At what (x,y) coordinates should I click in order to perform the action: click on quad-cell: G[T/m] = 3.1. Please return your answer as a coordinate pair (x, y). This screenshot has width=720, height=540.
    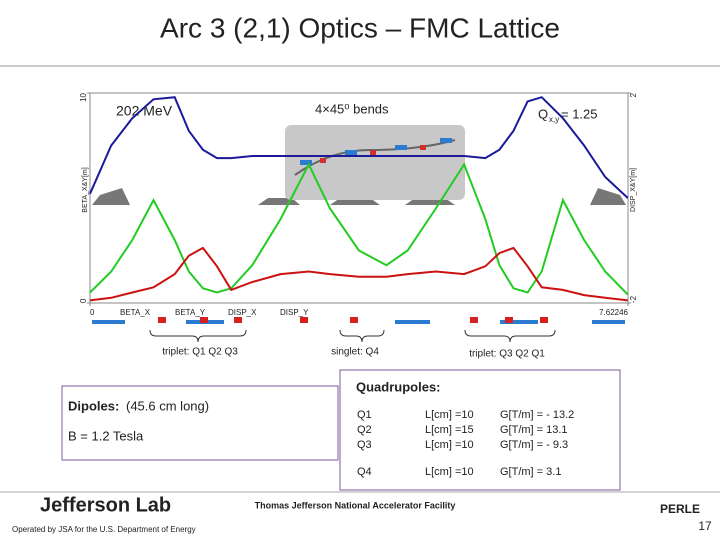
    Looking at the image, I should click on (530, 472).